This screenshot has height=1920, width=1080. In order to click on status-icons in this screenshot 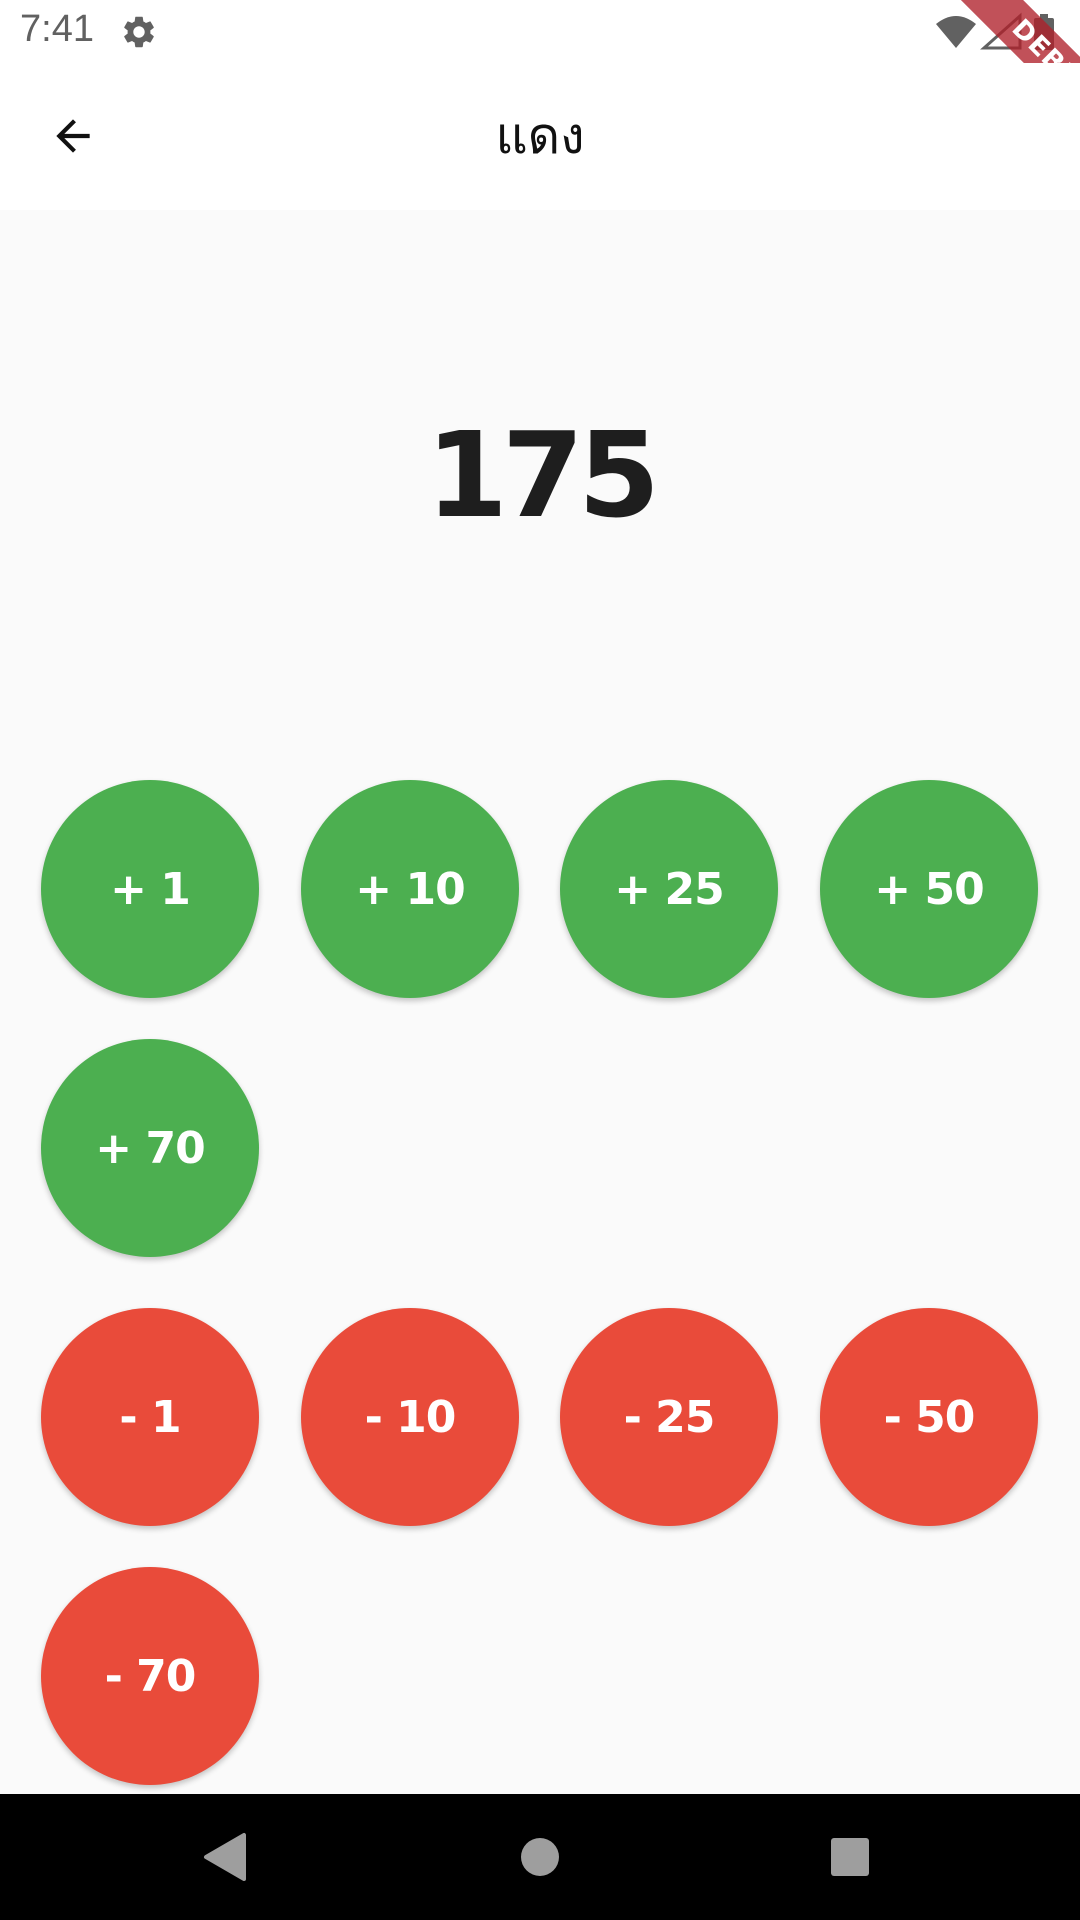, I will do `click(995, 31)`.